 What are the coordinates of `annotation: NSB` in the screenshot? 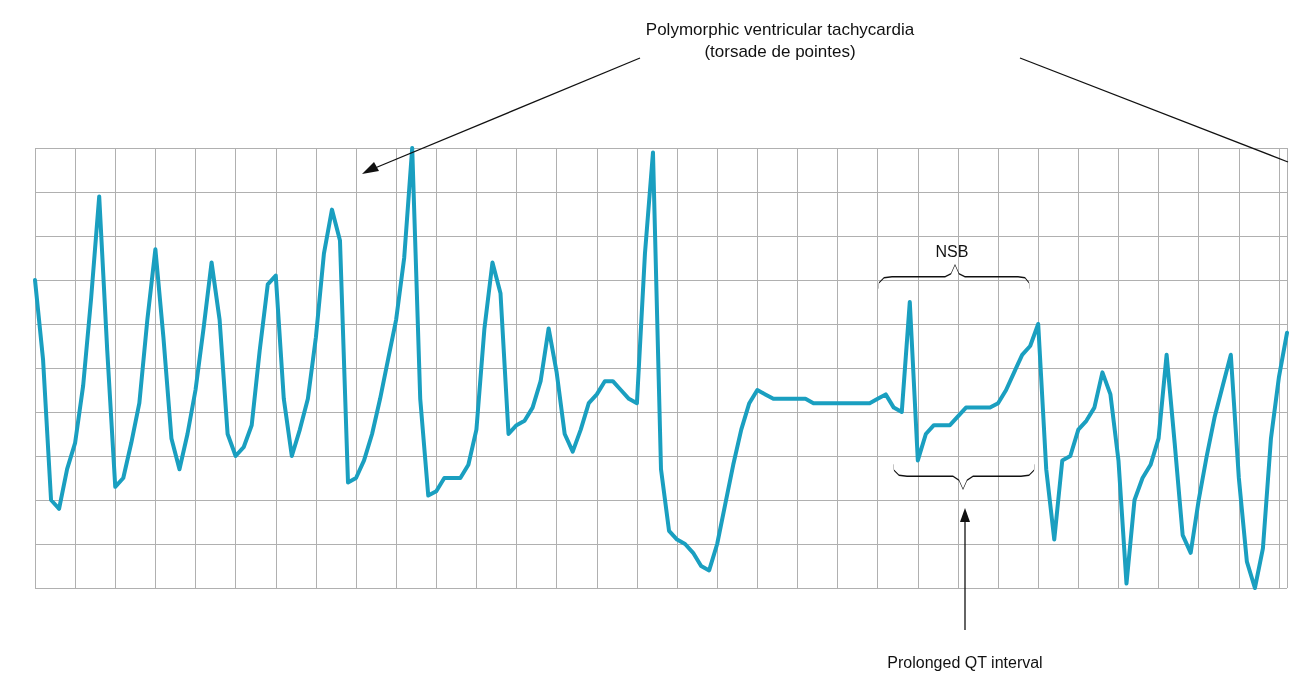 It's located at (952, 251).